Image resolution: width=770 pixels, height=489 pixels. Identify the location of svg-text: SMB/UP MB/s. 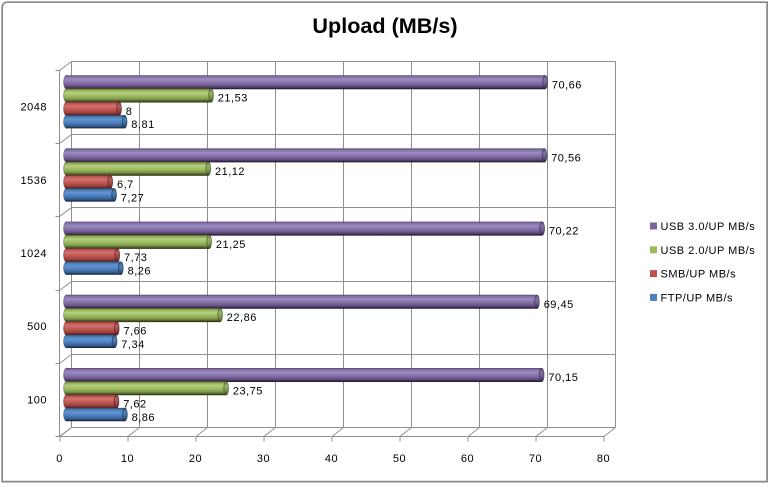
(699, 275).